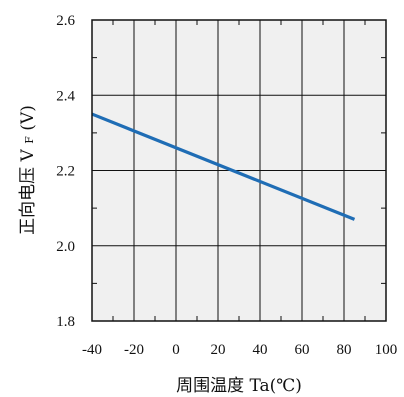  I want to click on x-tick-label: 0, so click(176, 350).